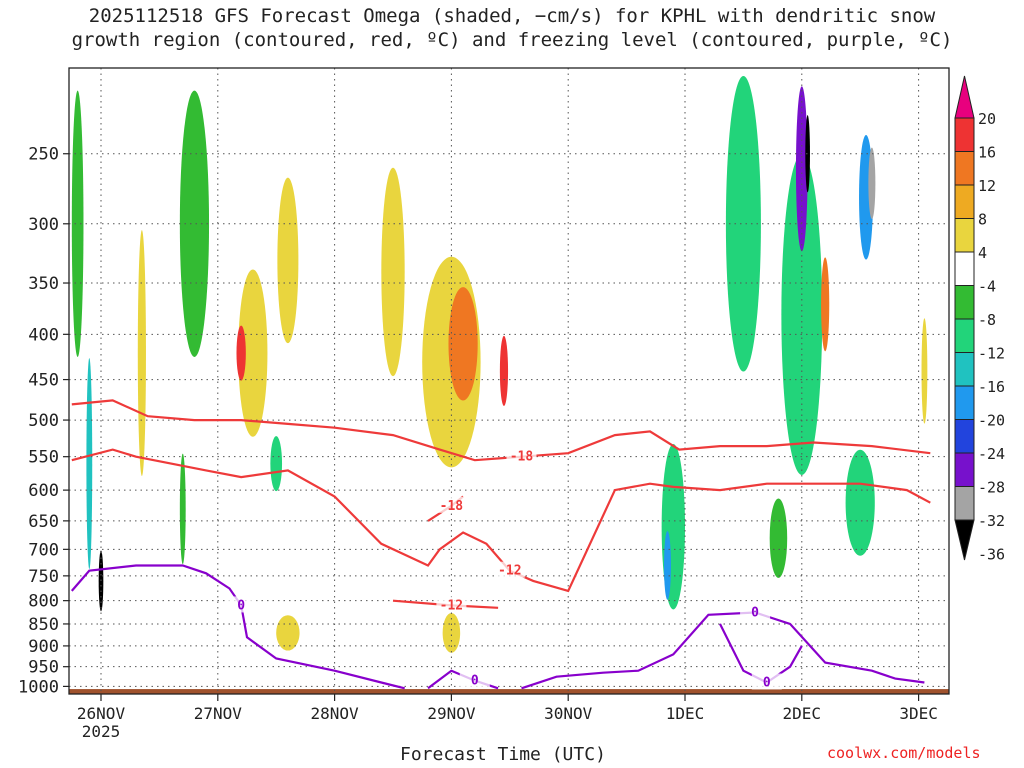 The height and width of the screenshot is (768, 1024). What do you see at coordinates (991, 387) in the screenshot?
I see `colorbar-label-8: -16` at bounding box center [991, 387].